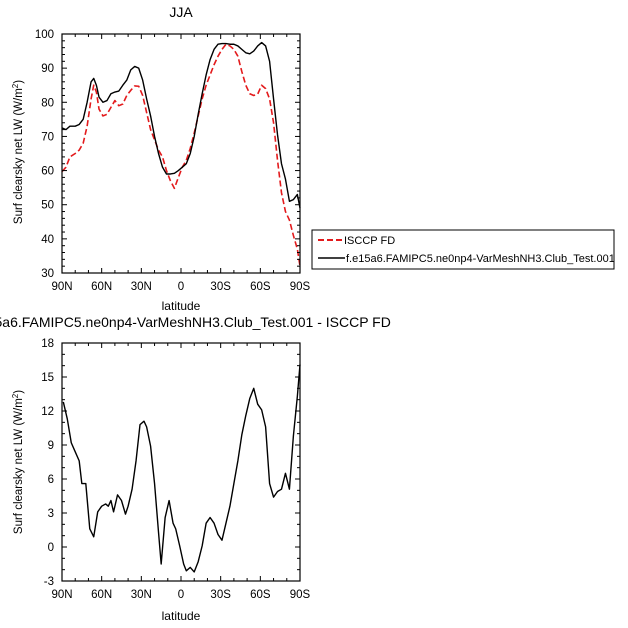  I want to click on top-y-tick-label: 100, so click(44, 35).